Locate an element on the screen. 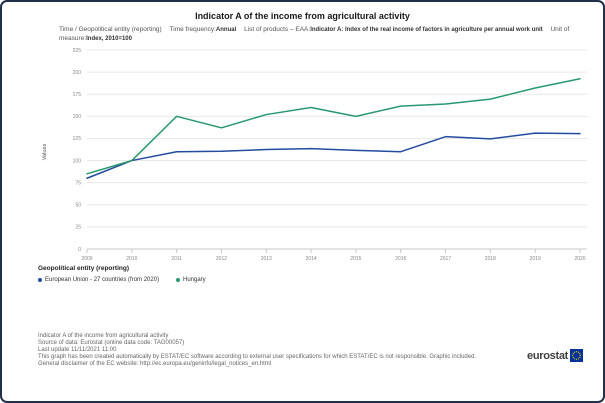  eu27-series-marker-icon is located at coordinates (40, 280).